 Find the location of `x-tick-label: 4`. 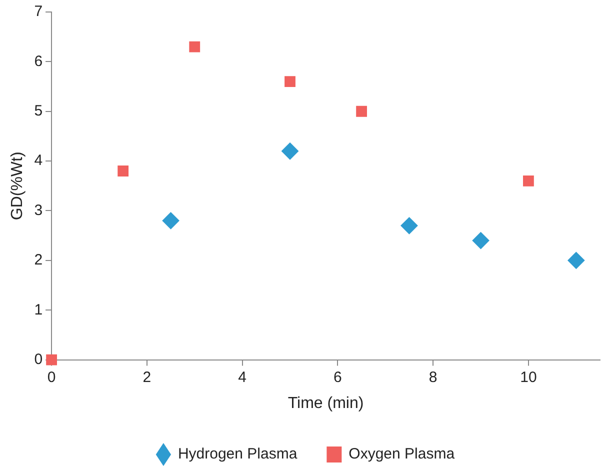

x-tick-label: 4 is located at coordinates (242, 377).